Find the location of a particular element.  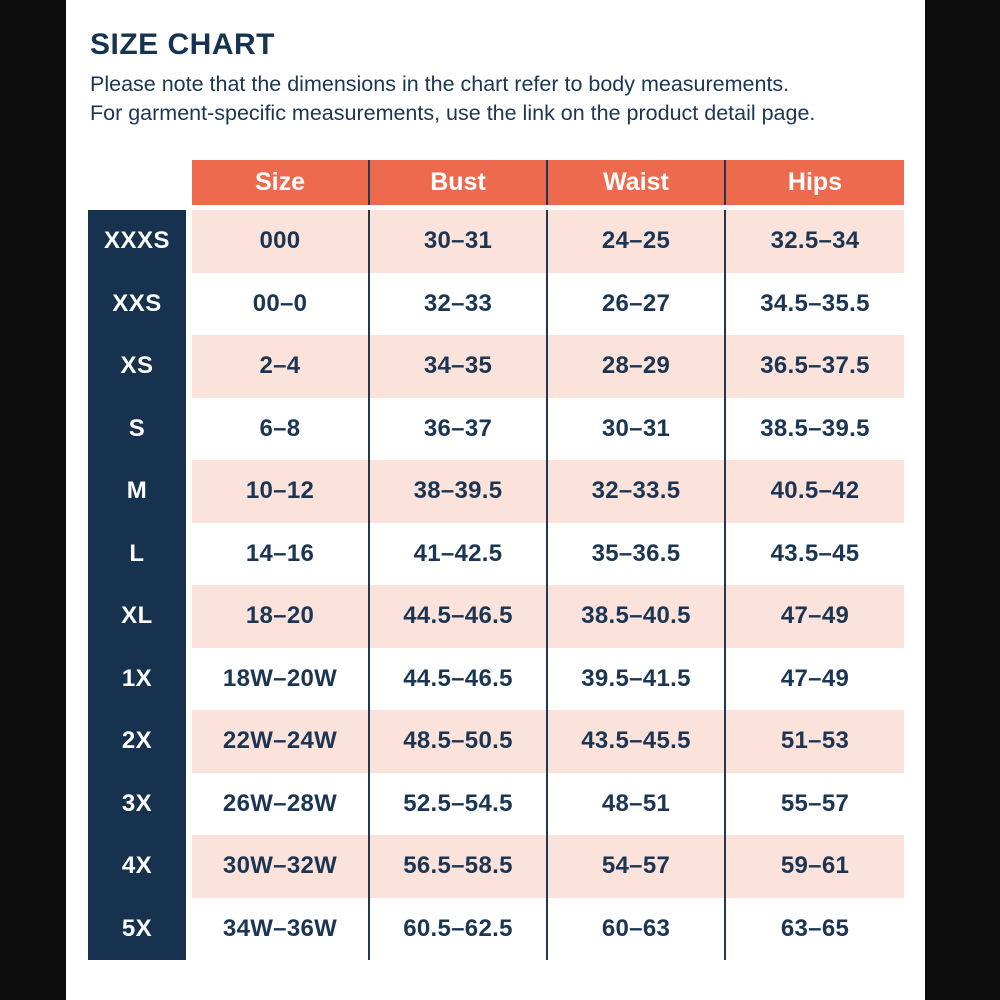

data-cell: 32–33 is located at coordinates (459, 303).